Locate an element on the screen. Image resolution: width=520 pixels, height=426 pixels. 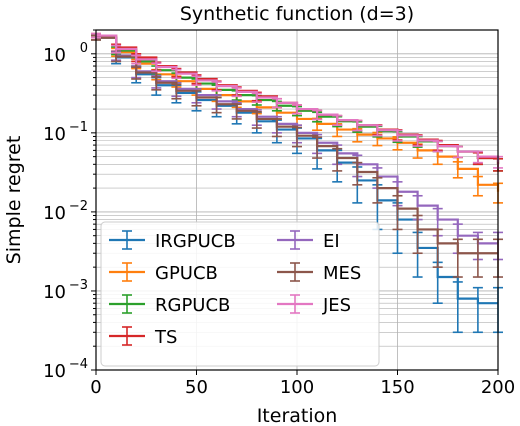
x-tick-label: 100 is located at coordinates (297, 387).